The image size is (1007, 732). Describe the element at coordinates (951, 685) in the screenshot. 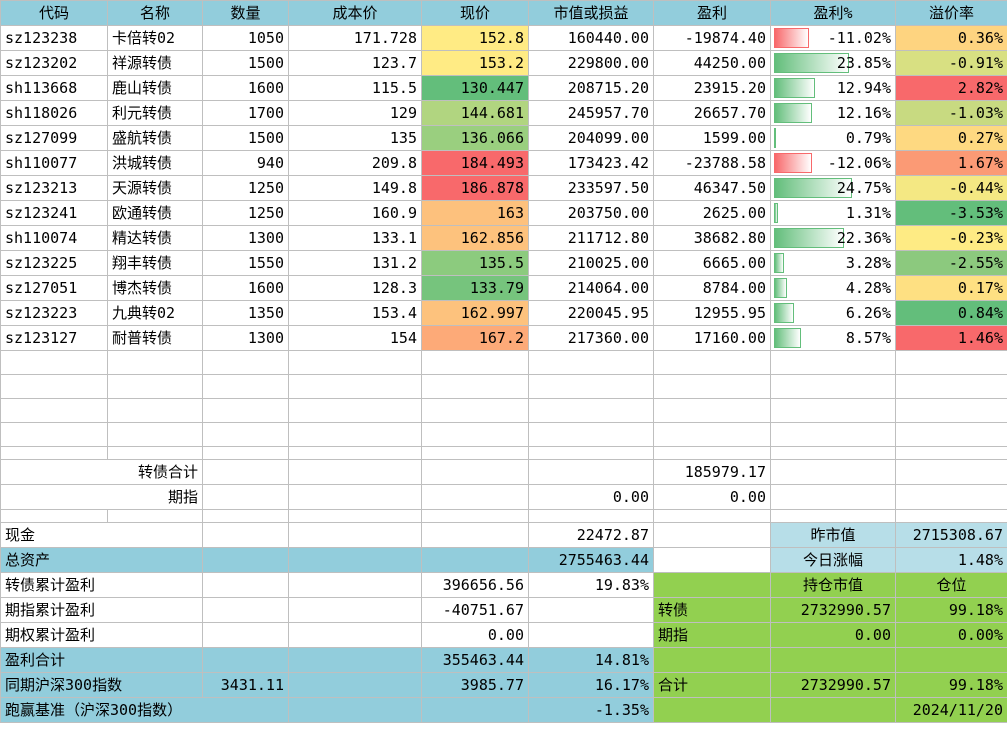

I see `holdings-total-pct: 99.18%` at that location.